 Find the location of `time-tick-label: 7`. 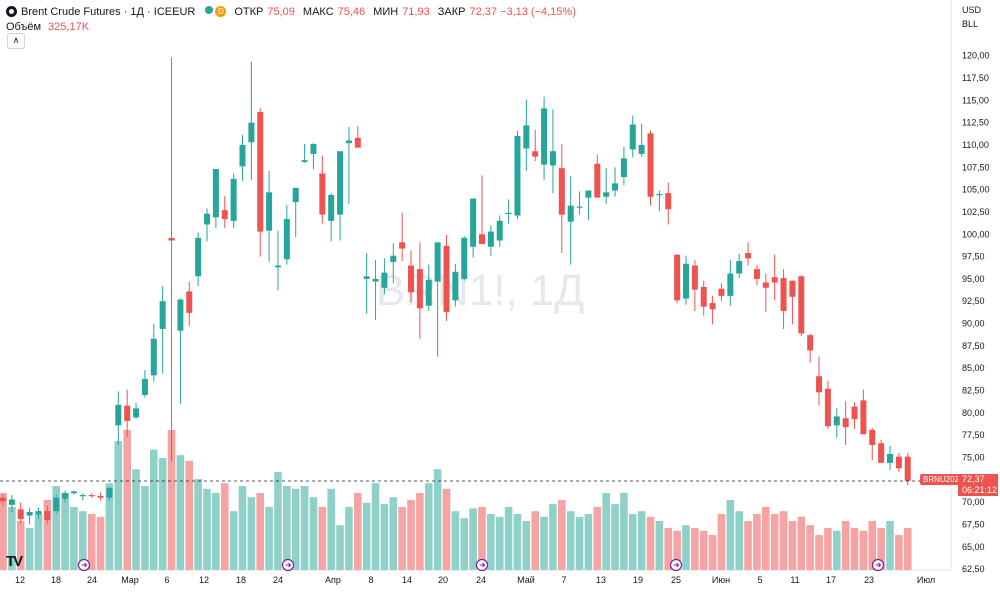

time-tick-label: 7 is located at coordinates (563, 580).